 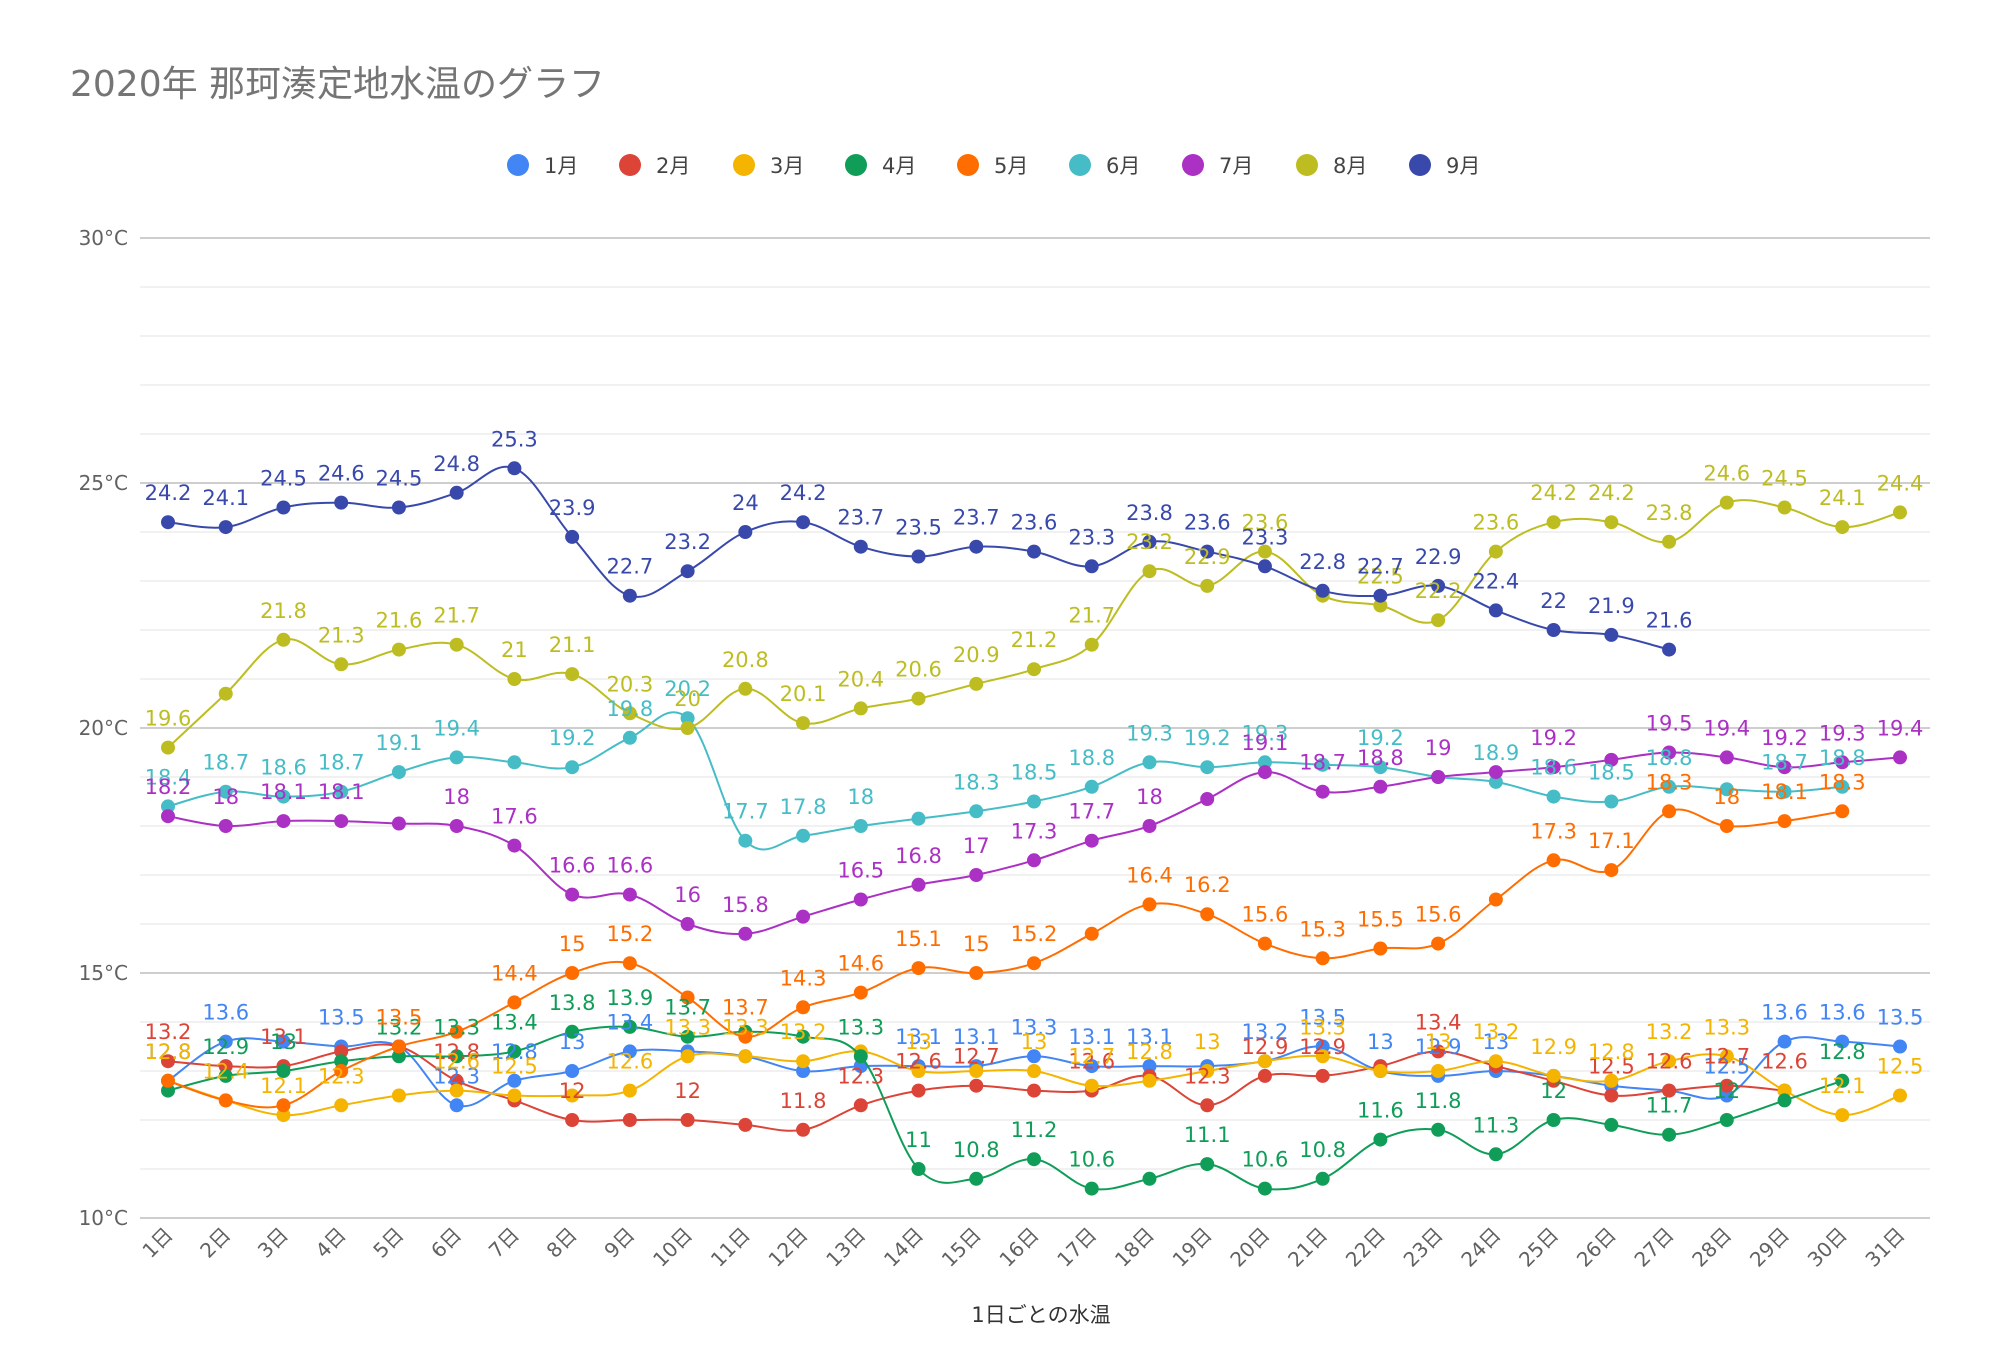 What do you see at coordinates (768, 166) in the screenshot?
I see `legend-item: 3月` at bounding box center [768, 166].